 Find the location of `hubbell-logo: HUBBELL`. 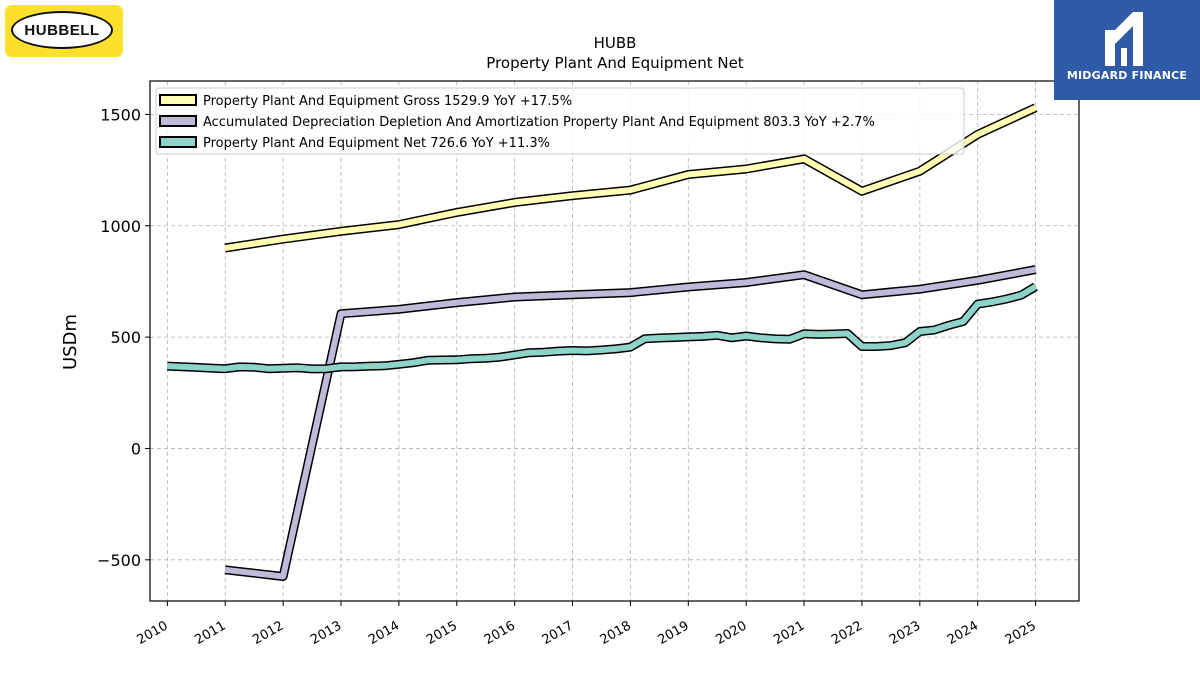

hubbell-logo: HUBBELL is located at coordinates (64, 31).